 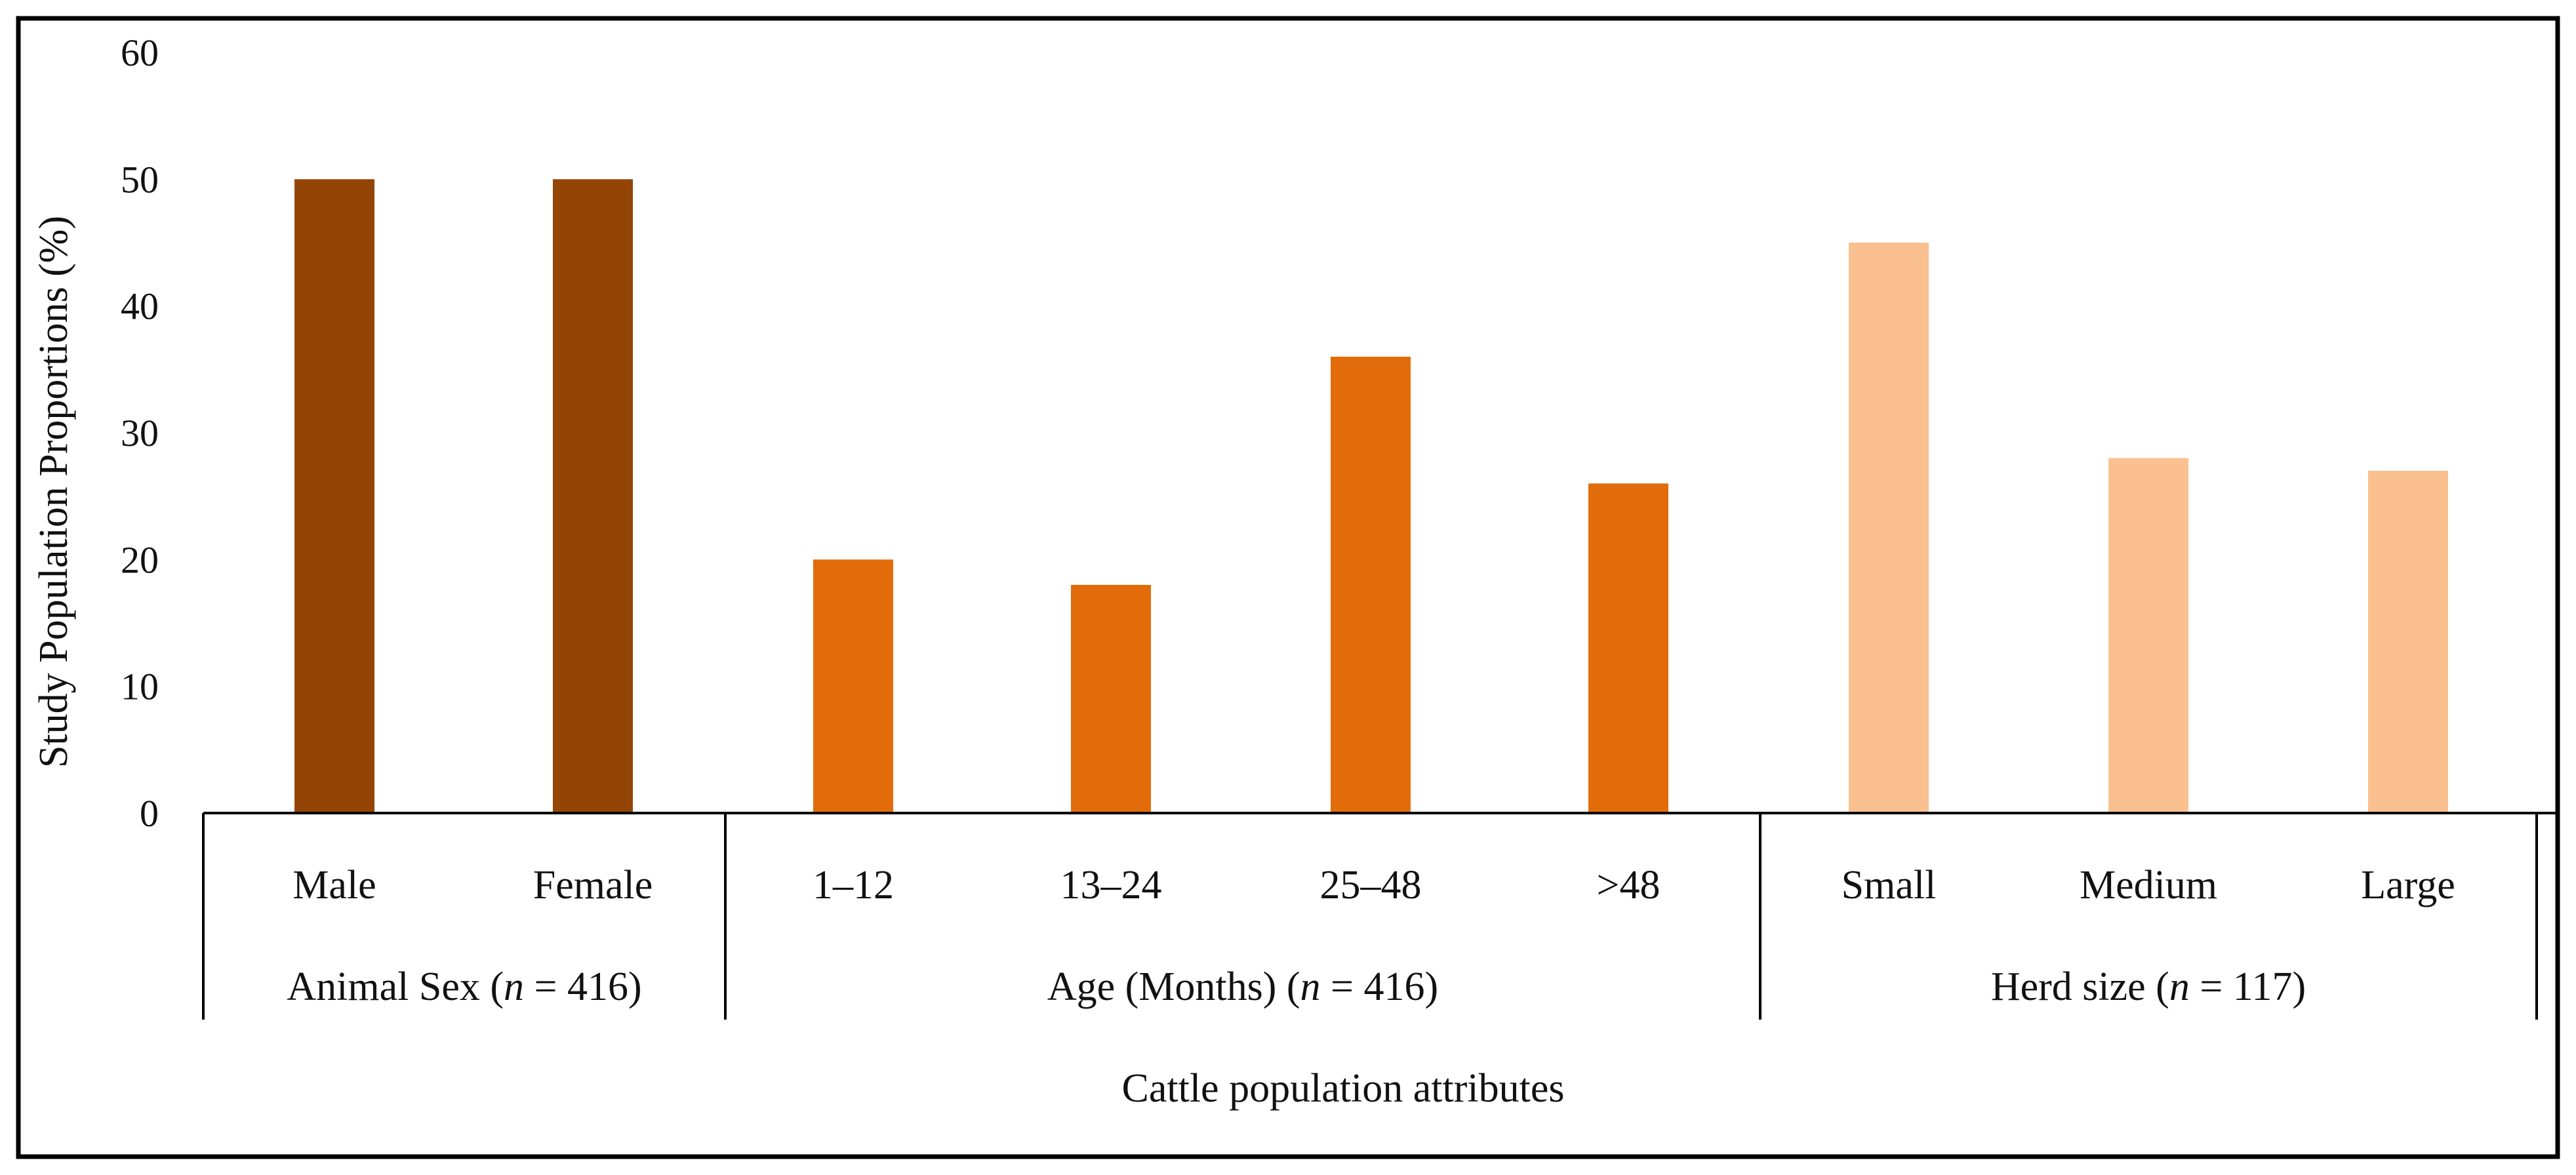 What do you see at coordinates (2408, 642) in the screenshot?
I see `bar-large` at bounding box center [2408, 642].